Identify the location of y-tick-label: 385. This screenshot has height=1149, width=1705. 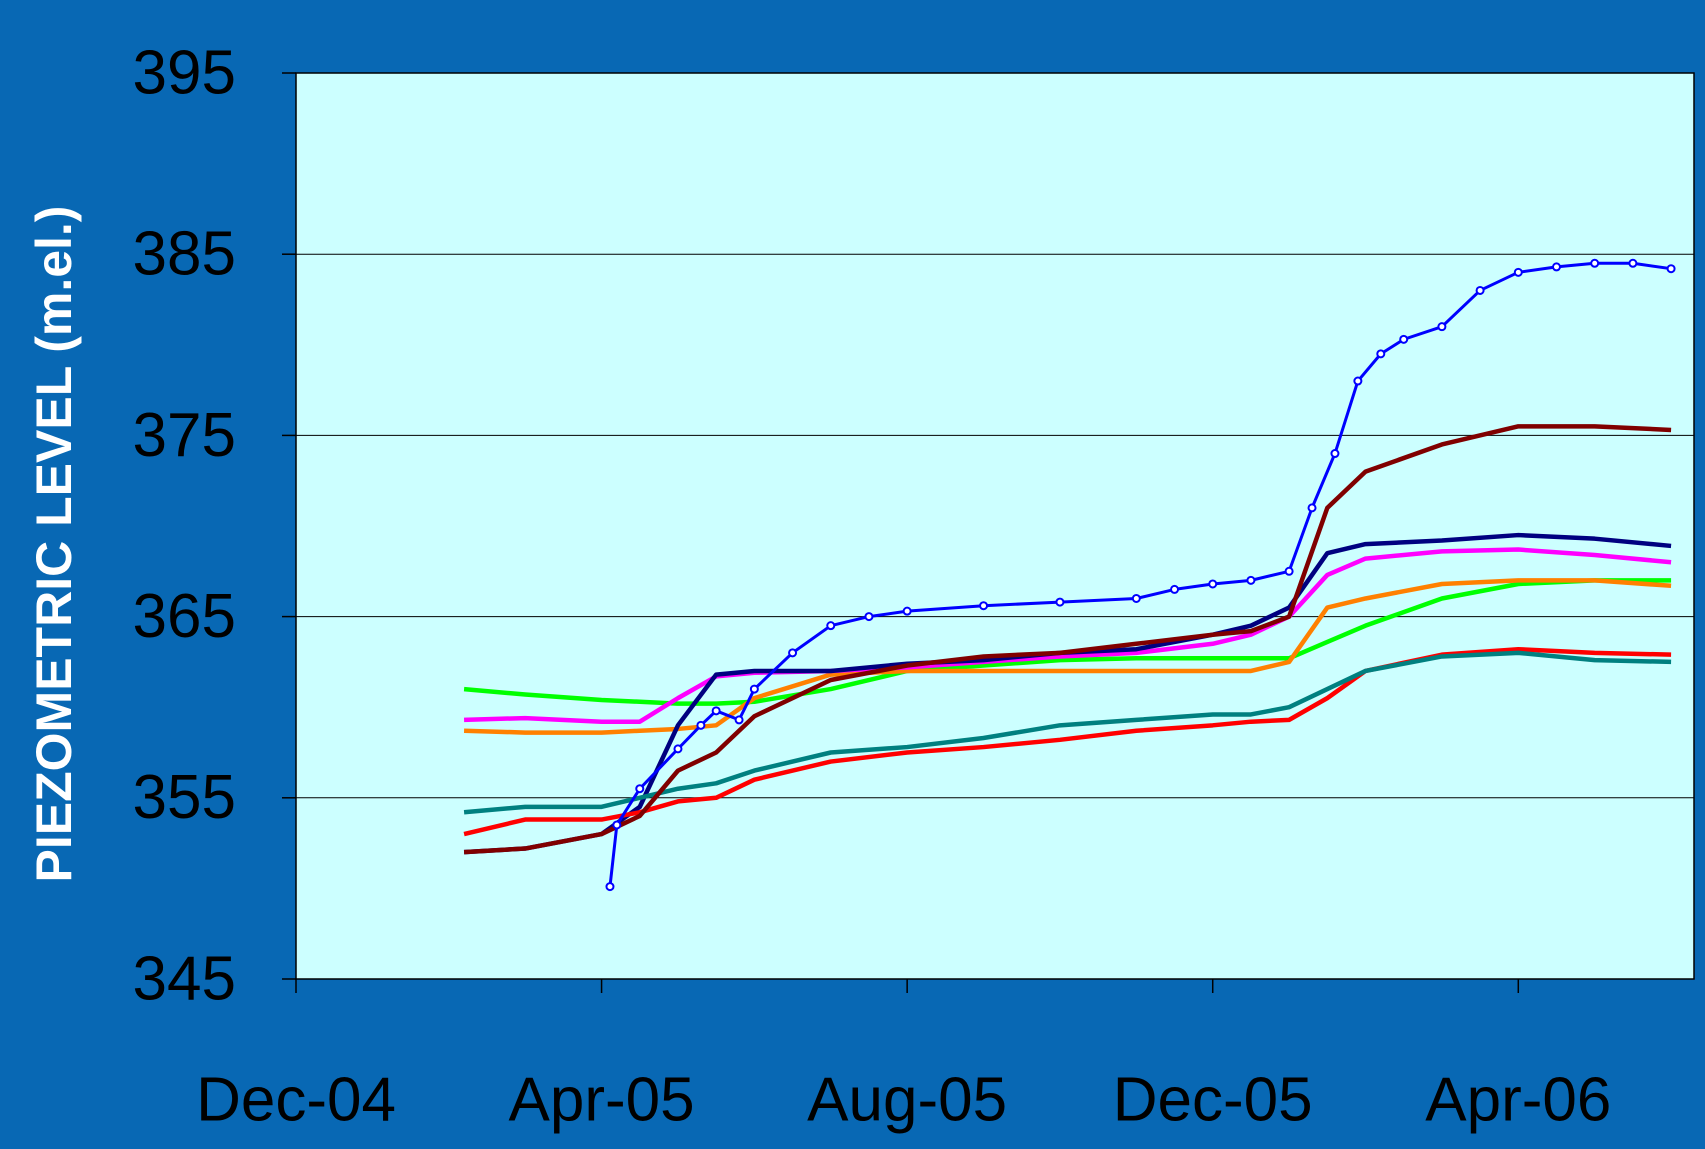
(184, 254).